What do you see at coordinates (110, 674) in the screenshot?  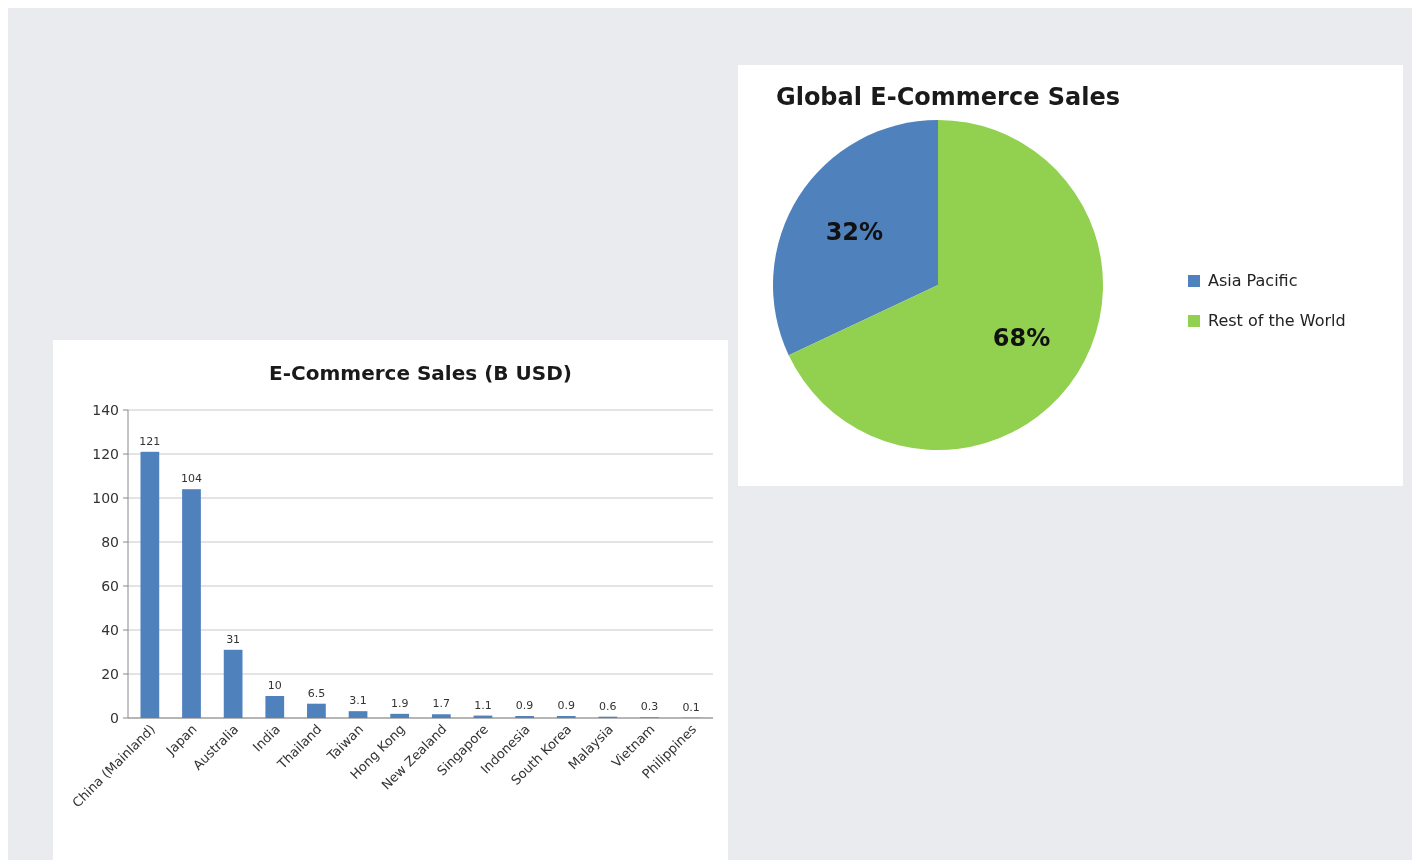 I see `y-tick-label: 20` at bounding box center [110, 674].